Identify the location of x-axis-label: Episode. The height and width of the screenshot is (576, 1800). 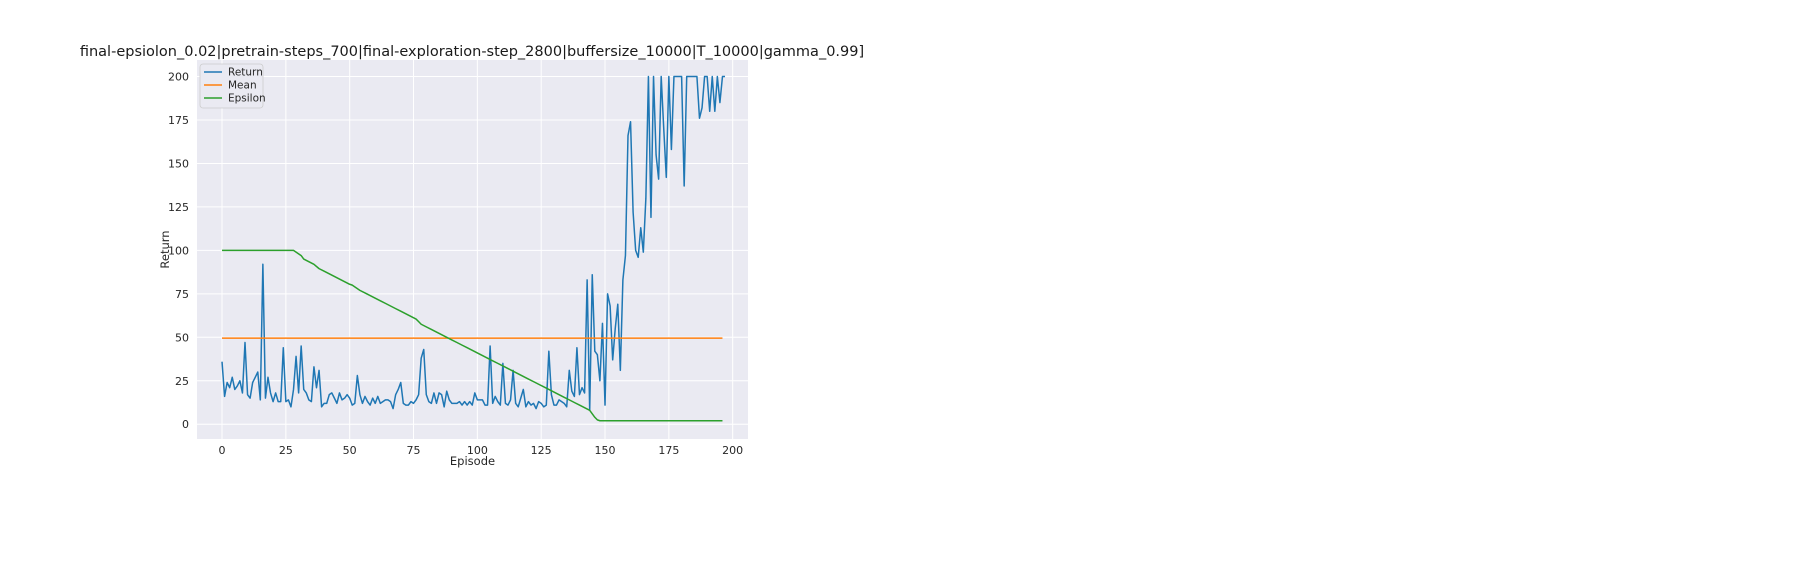
(472, 461).